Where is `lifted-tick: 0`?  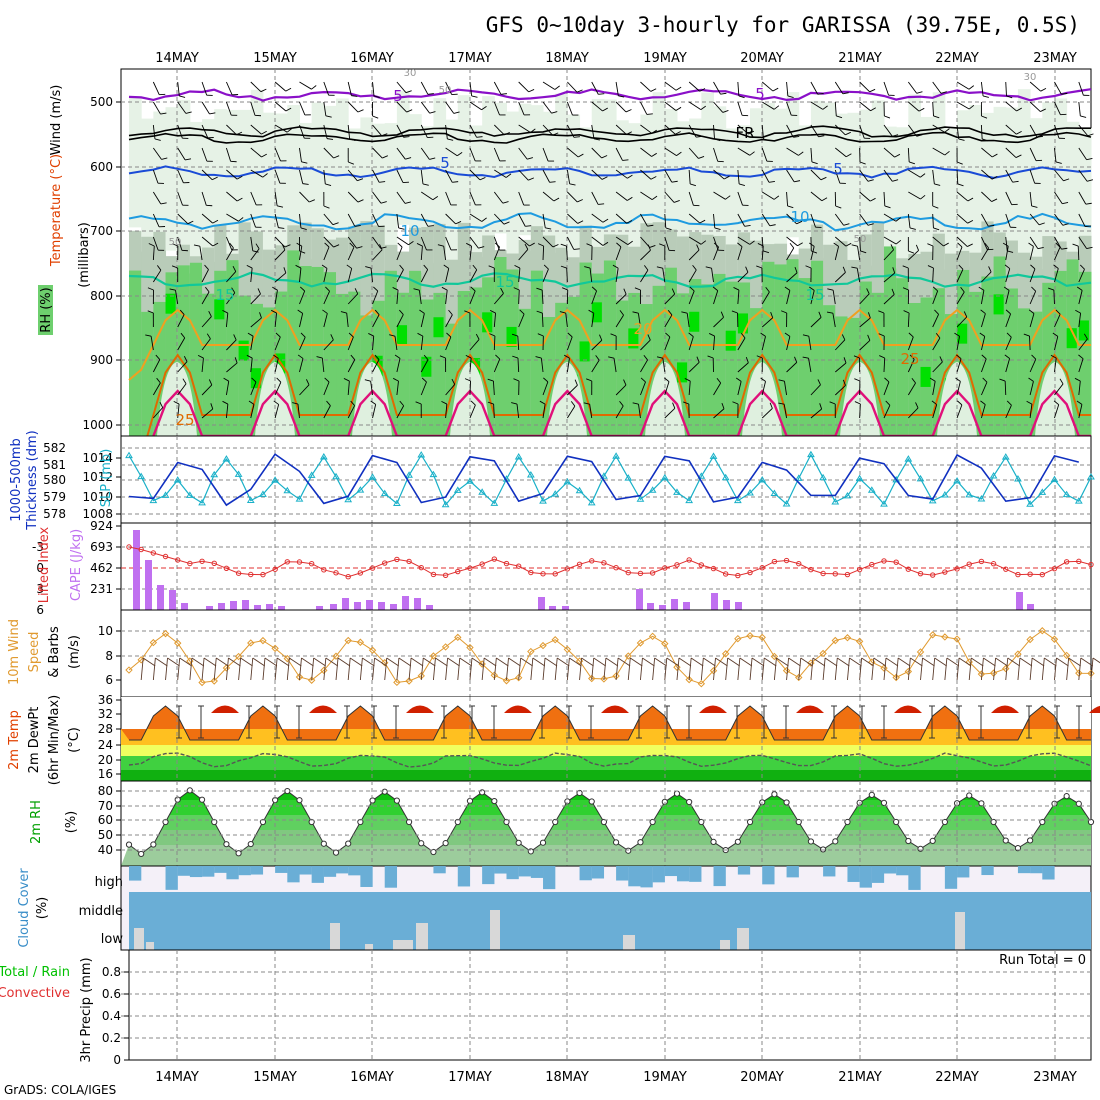 lifted-tick: 0 is located at coordinates (40, 568).